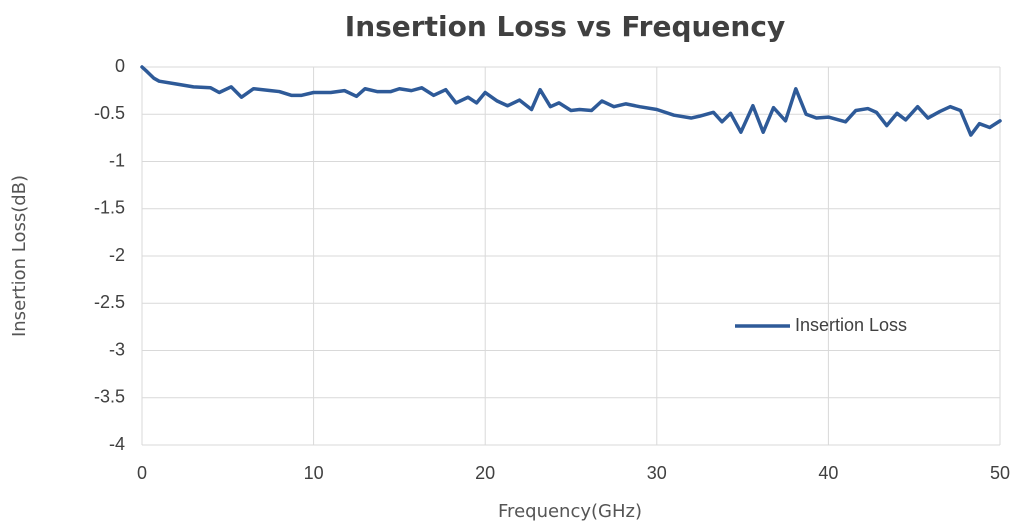  What do you see at coordinates (109, 302) in the screenshot?
I see `y-tick-label: -2.5` at bounding box center [109, 302].